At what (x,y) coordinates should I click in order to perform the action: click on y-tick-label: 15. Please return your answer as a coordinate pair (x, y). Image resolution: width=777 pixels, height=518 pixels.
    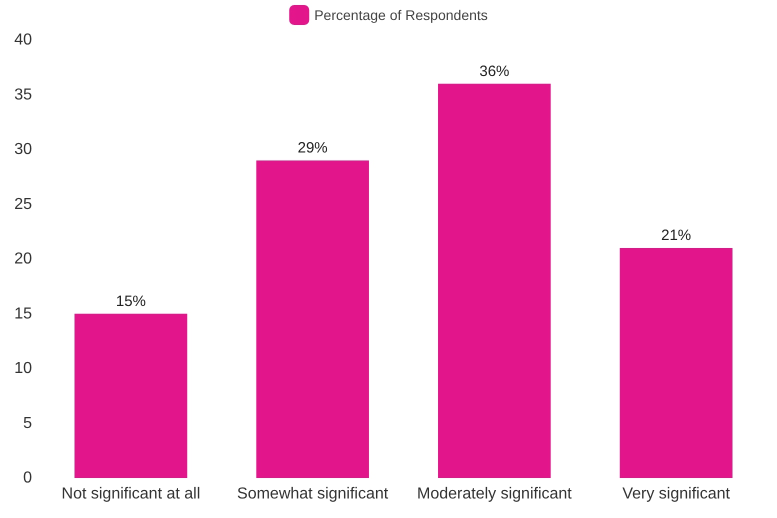
    Looking at the image, I should click on (23, 313).